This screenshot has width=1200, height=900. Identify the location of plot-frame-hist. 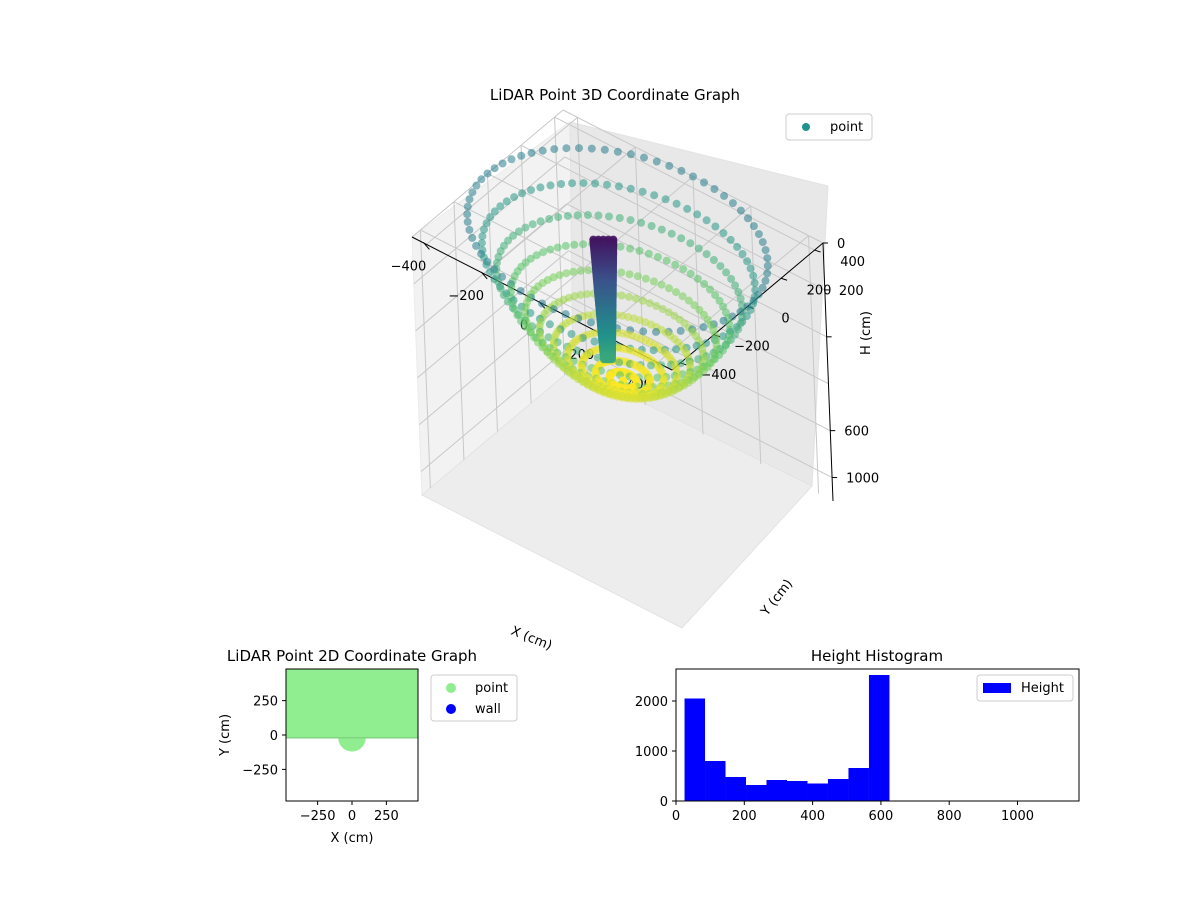
(877, 735).